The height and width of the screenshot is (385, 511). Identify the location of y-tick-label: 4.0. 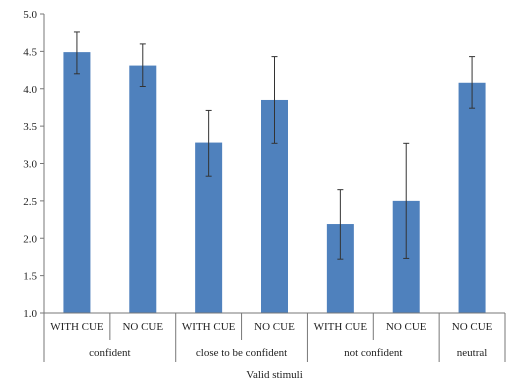
(30, 90).